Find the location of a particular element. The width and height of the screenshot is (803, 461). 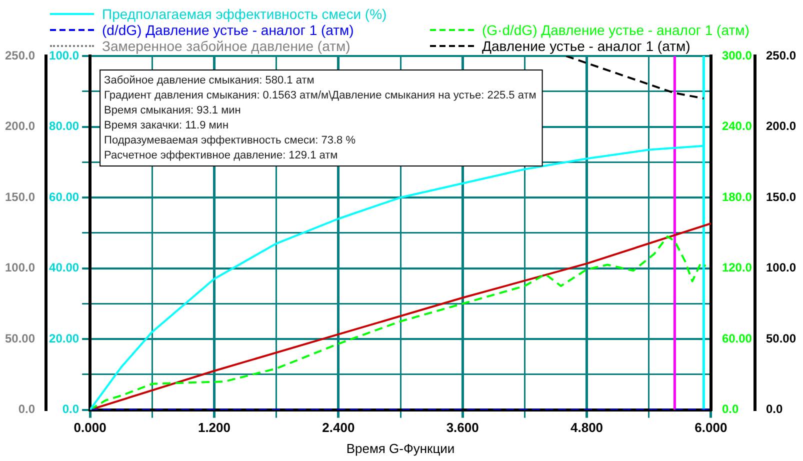

annotation: Градиент давления смыкания: 0.1563 атм/м\Давление смыкания на устье: 225.5 атм is located at coordinates (320, 96).